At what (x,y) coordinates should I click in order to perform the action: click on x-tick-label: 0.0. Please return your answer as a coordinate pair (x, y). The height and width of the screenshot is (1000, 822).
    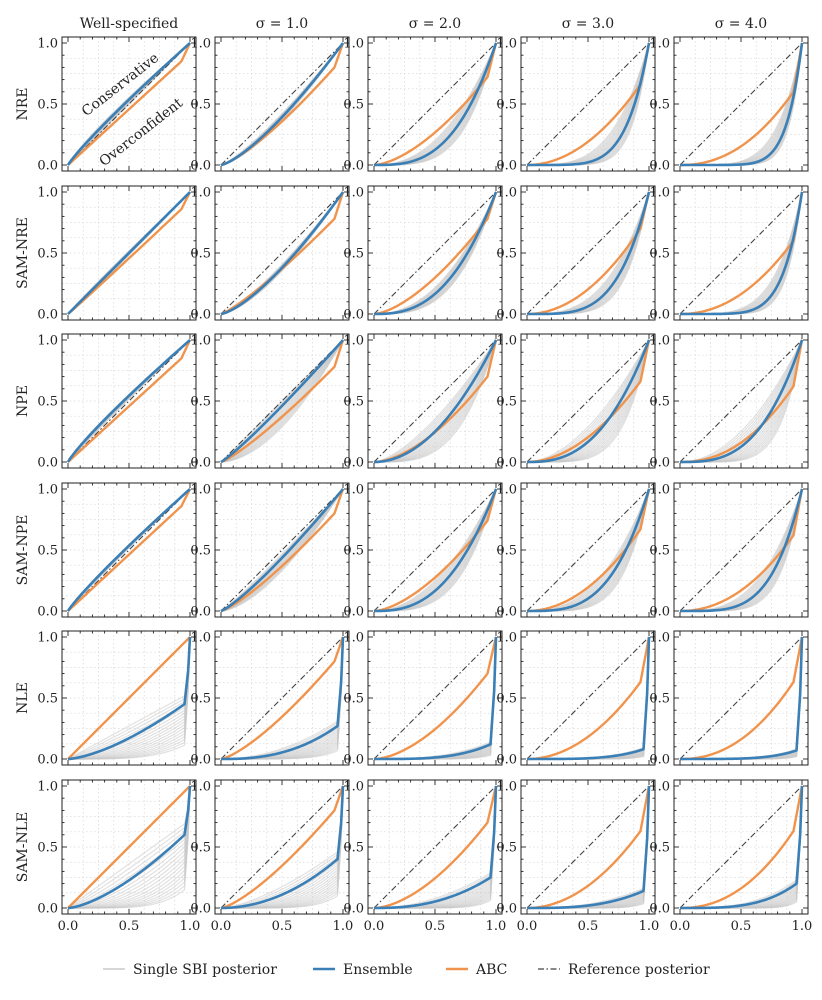
    Looking at the image, I should click on (680, 926).